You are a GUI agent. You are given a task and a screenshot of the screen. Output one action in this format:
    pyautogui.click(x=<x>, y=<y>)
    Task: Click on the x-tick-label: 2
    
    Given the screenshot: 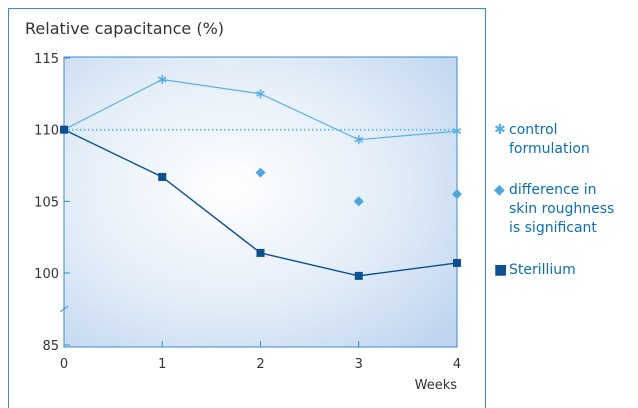 What is the action you would take?
    pyautogui.click(x=260, y=364)
    